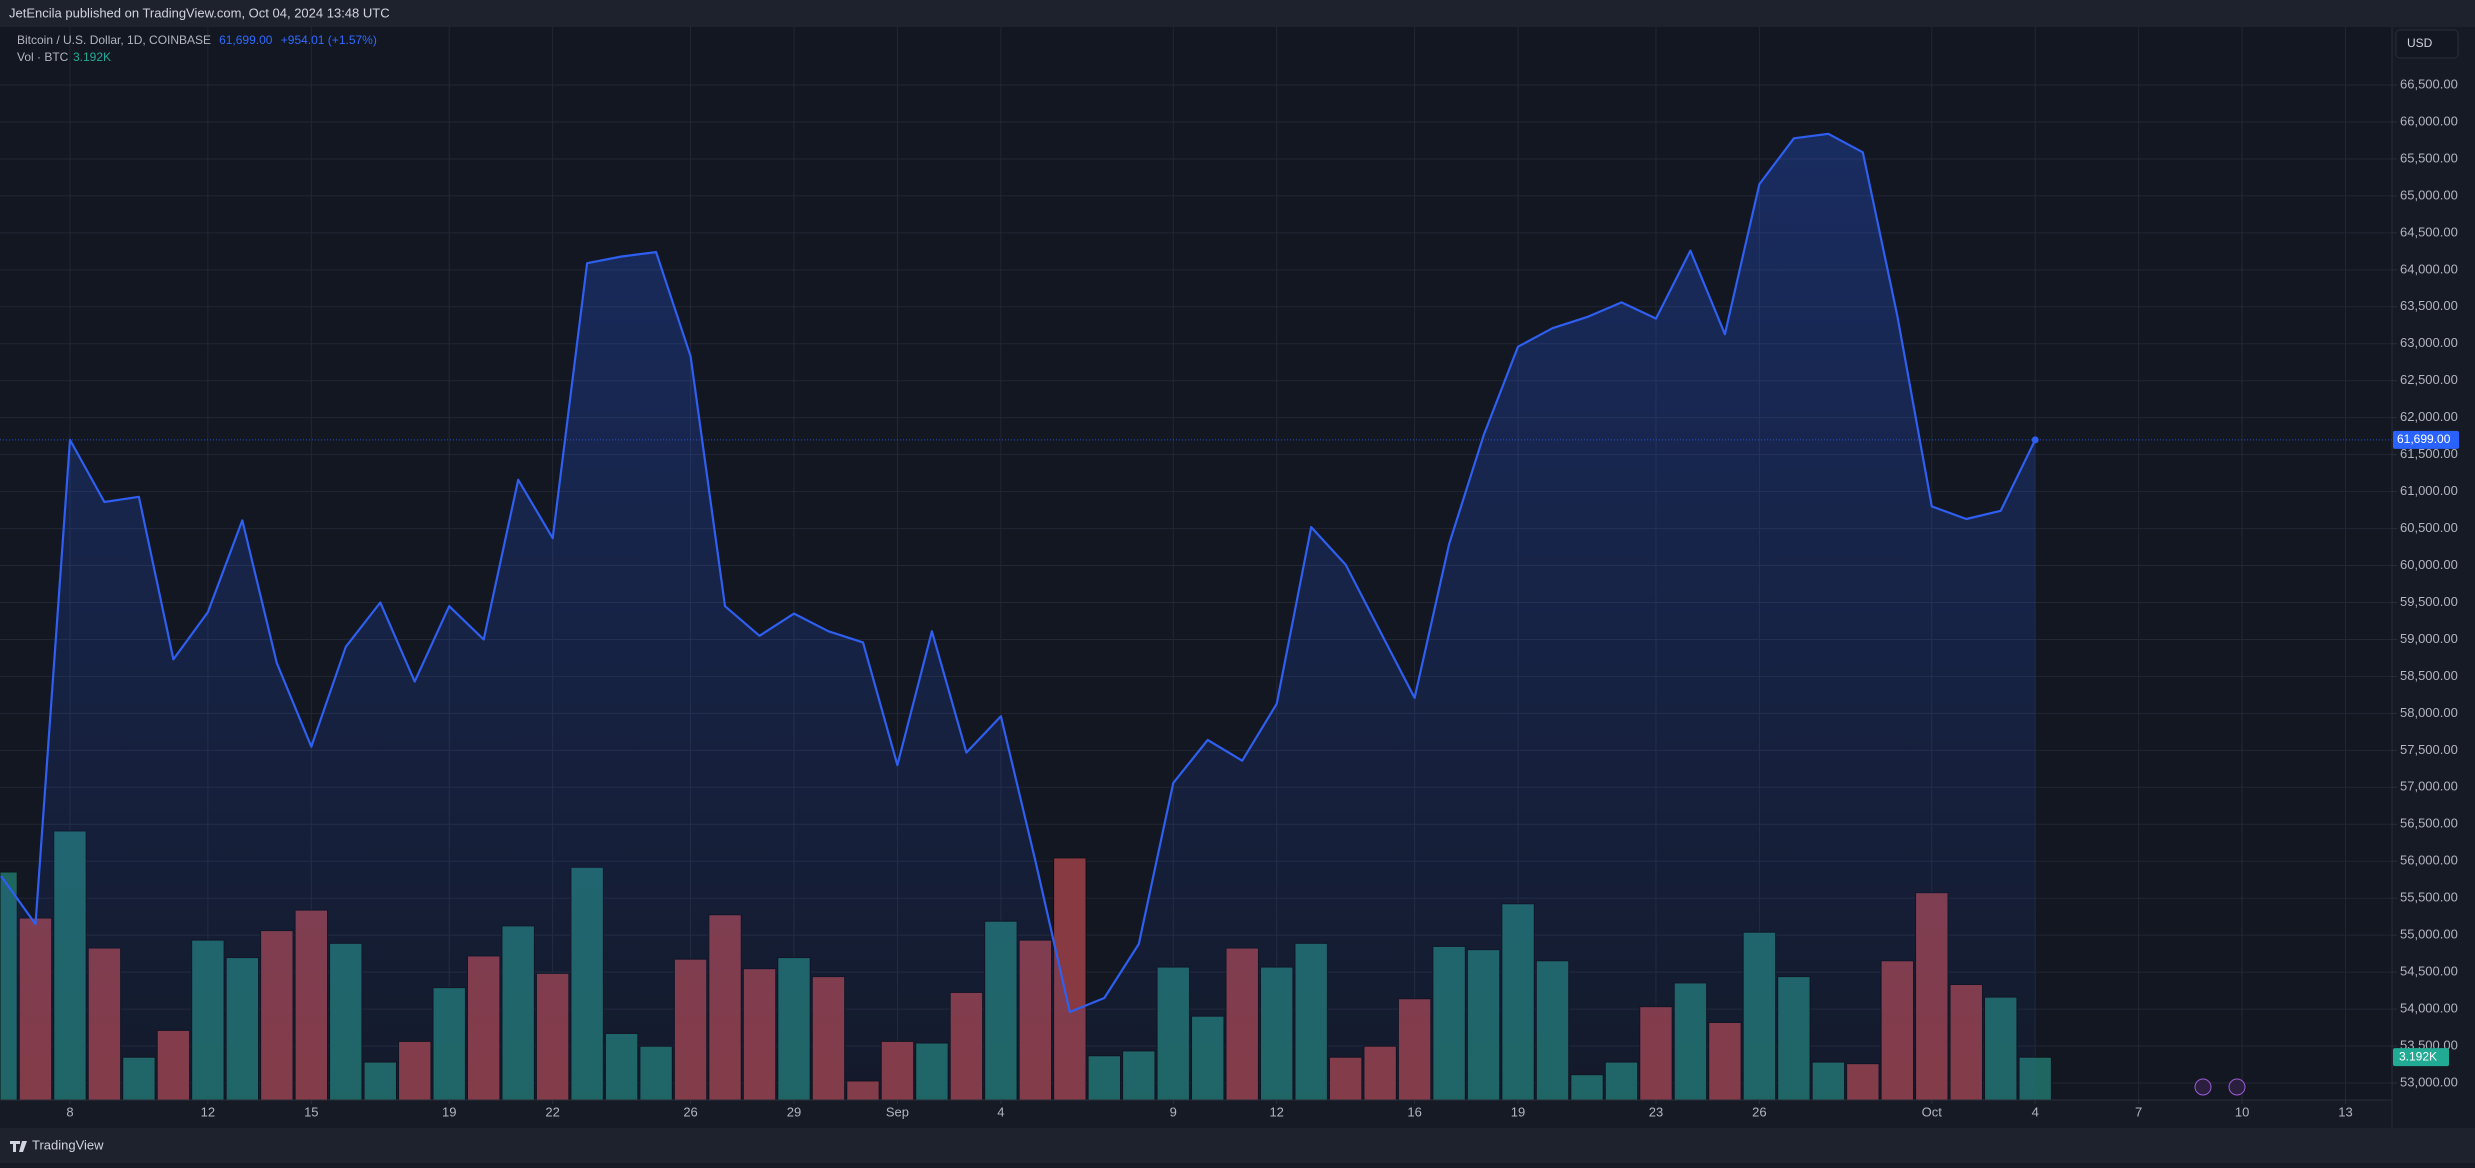 Image resolution: width=2475 pixels, height=1168 pixels. What do you see at coordinates (114, 40) in the screenshot?
I see `symbol: Bitcoin / U.S. Dollar, 1D, COINBASE` at bounding box center [114, 40].